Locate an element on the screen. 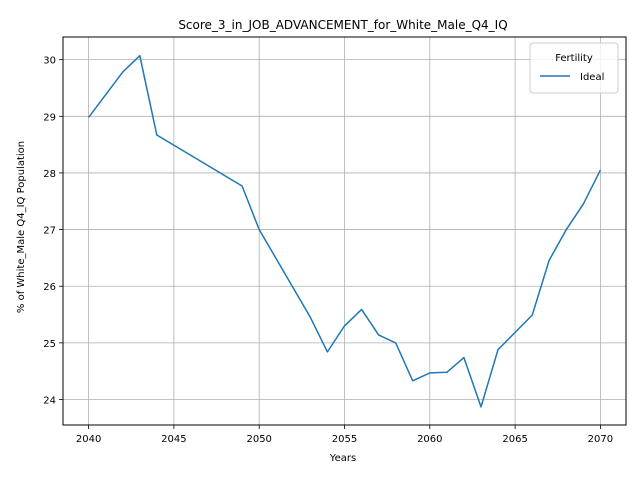  y-tick-label: 28 is located at coordinates (49, 174).